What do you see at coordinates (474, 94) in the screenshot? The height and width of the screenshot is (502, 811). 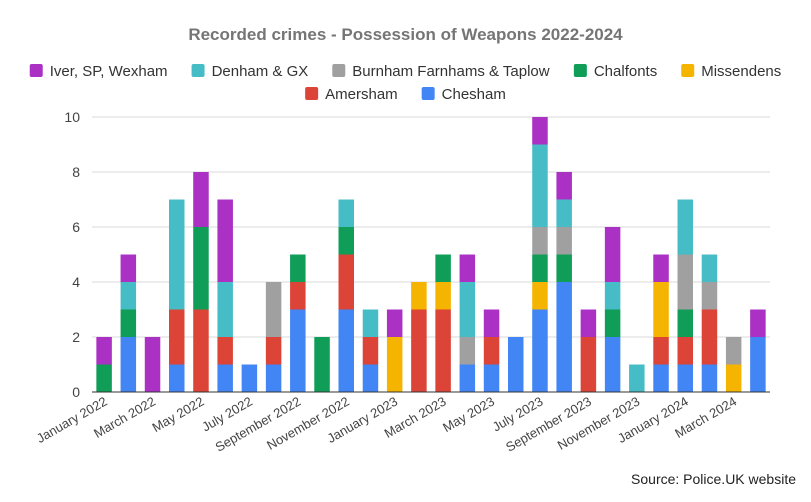 I see `legend-label: Chesham` at bounding box center [474, 94].